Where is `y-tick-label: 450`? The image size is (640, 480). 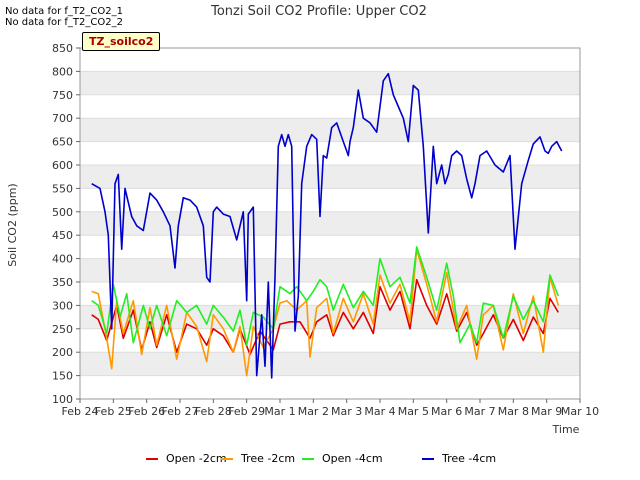
y-tick-label: 450 is located at coordinates (62, 235).